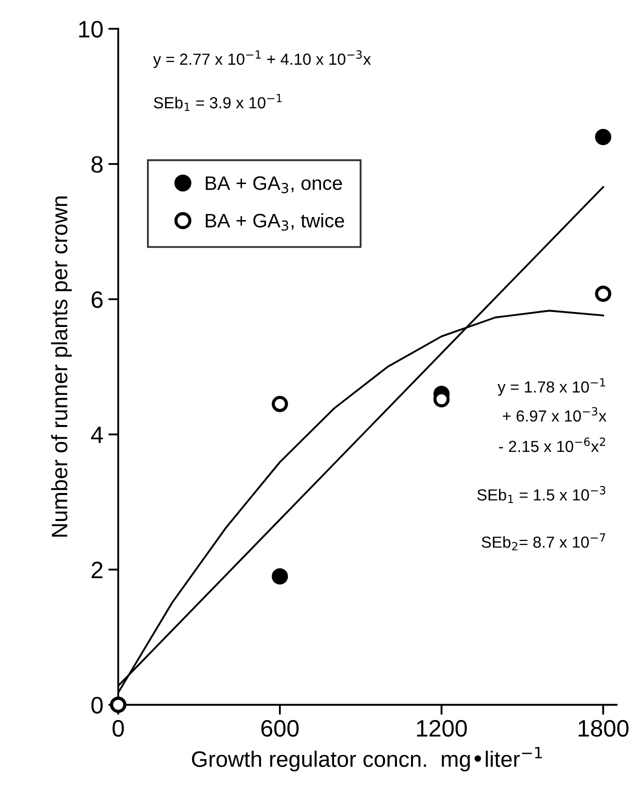 The width and height of the screenshot is (639, 800). What do you see at coordinates (541, 495) in the screenshot?
I see `annotation: SEb$_{1}$ = 1.5 x 10$^{−3}$` at bounding box center [541, 495].